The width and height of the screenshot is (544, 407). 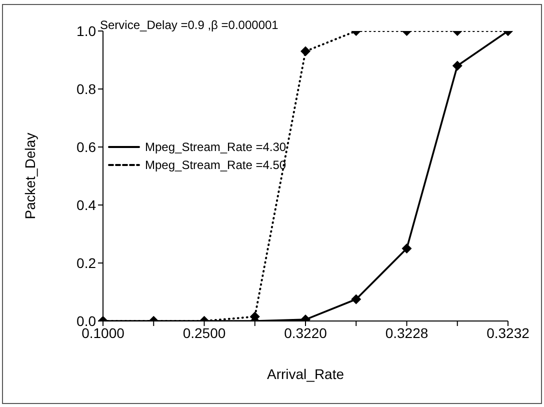 I want to click on y-tick-label: 0.6, so click(x=86, y=146).